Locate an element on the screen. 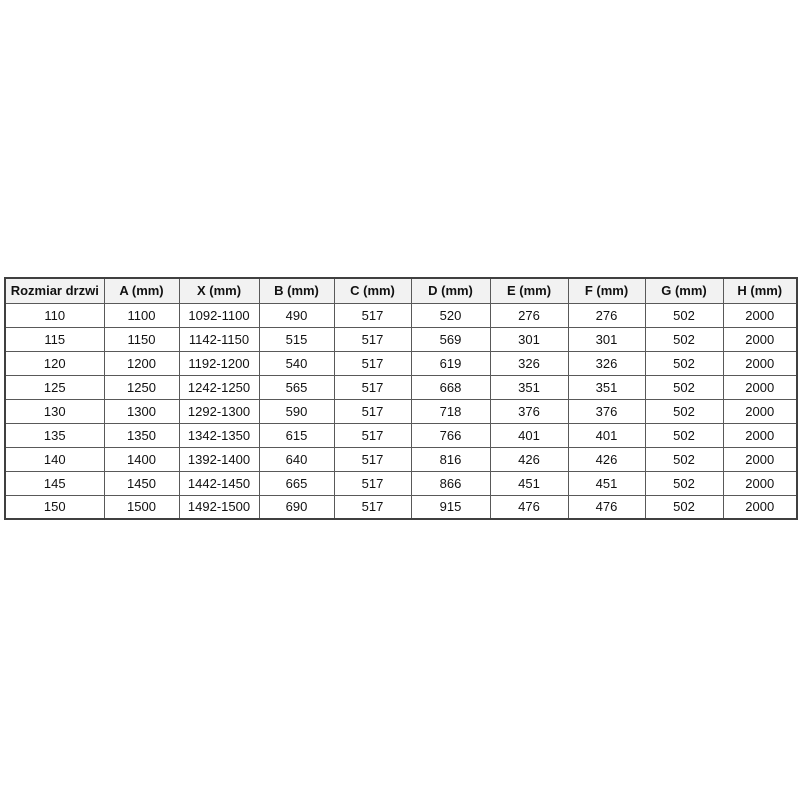  table-cell: 326 is located at coordinates (606, 363).